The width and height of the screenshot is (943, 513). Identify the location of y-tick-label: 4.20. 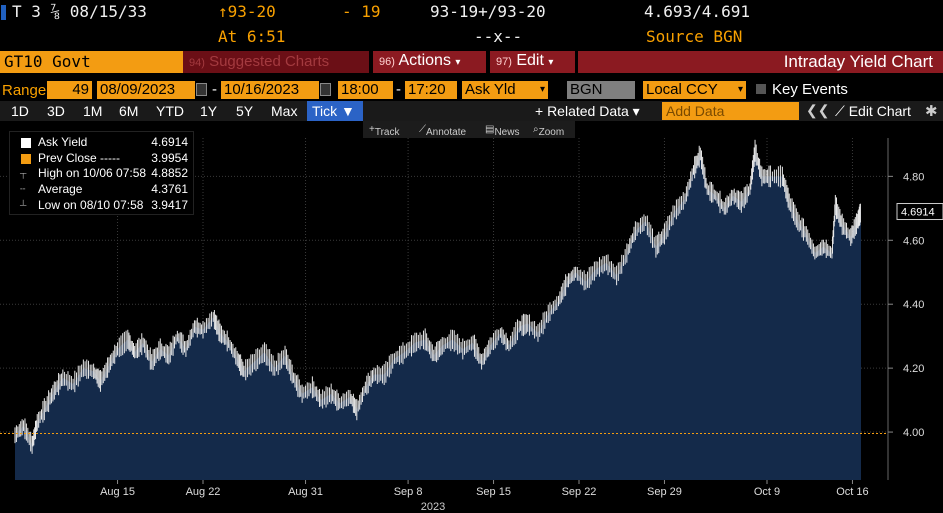
(913, 369).